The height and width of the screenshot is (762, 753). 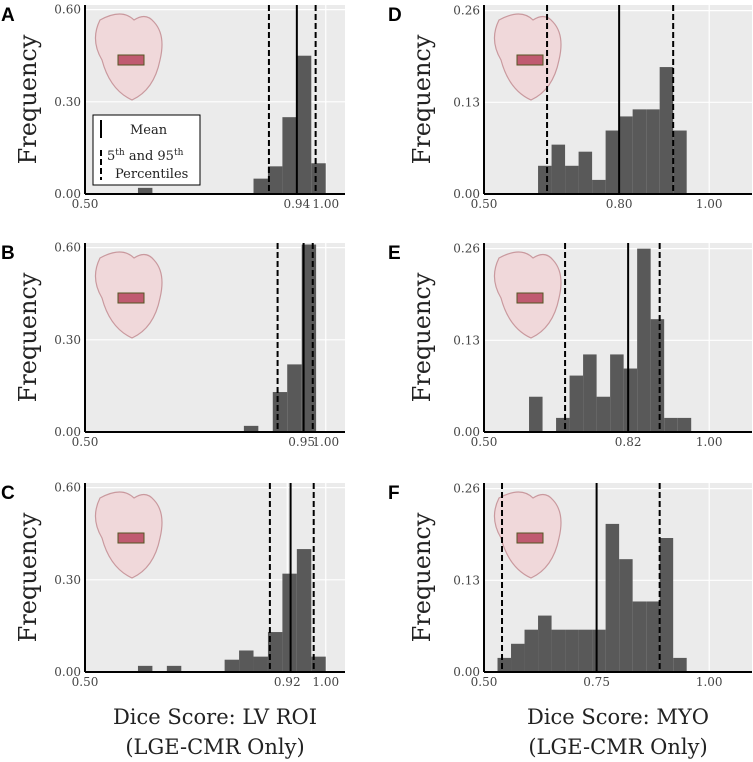 I want to click on panel-label: B, so click(x=8, y=253).